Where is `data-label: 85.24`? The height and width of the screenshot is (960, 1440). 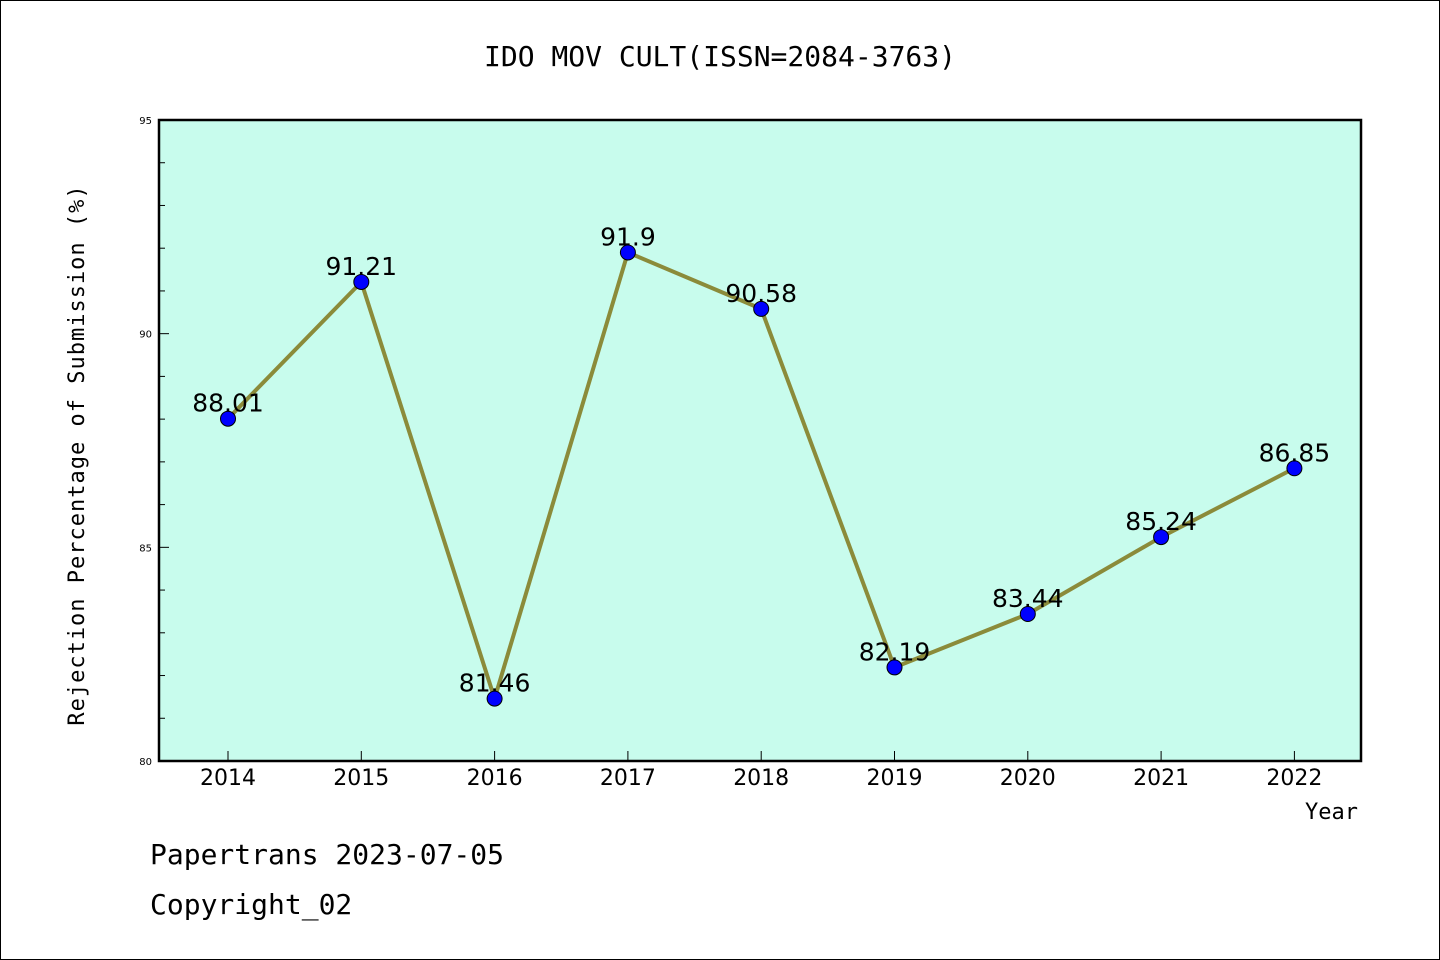 data-label: 85.24 is located at coordinates (1161, 521).